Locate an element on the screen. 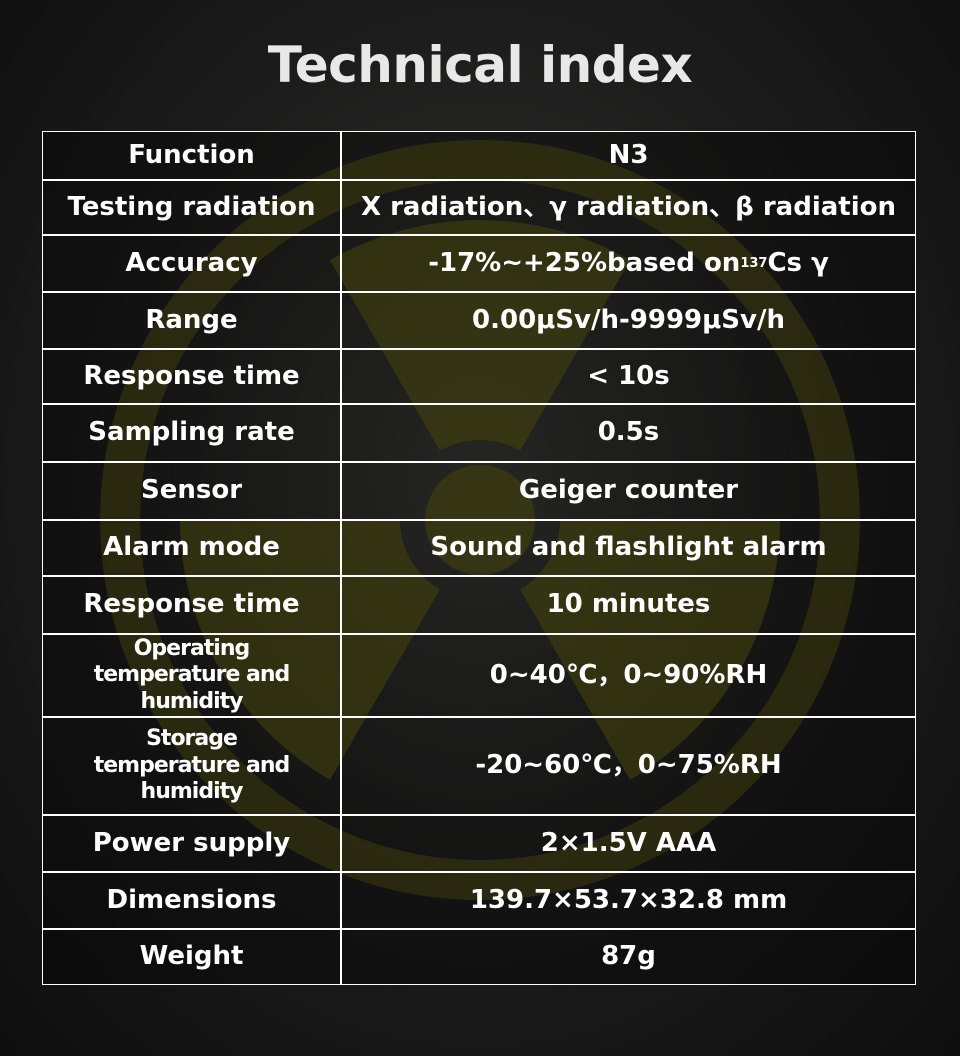 This screenshot has height=1056, width=960. value-cell: < 10s is located at coordinates (628, 376).